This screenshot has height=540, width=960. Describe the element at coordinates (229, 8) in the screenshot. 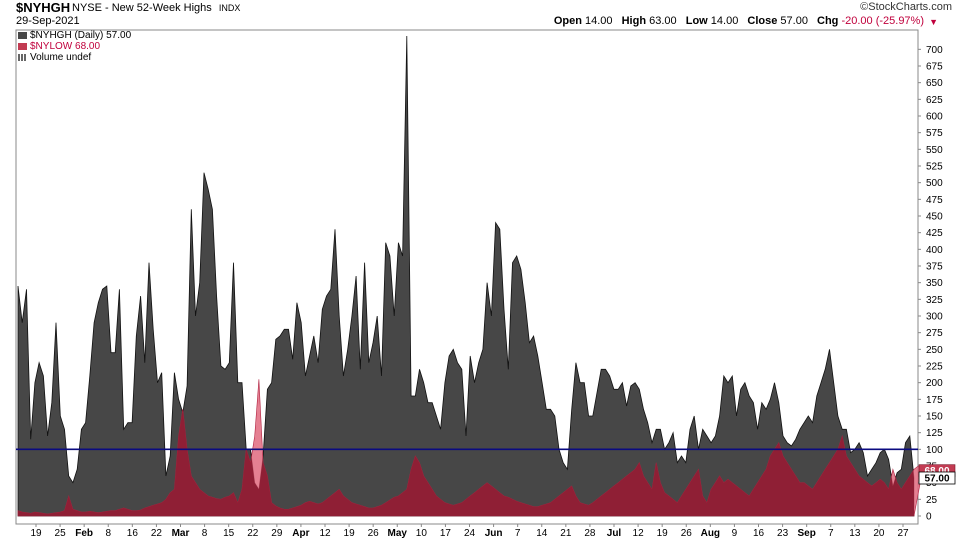

I see `exchange-label: INDX` at that location.